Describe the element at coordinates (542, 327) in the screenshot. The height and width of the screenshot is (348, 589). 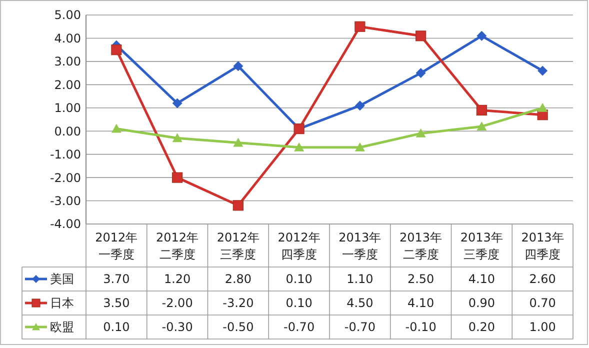
I see `data-label: 1.00` at that location.